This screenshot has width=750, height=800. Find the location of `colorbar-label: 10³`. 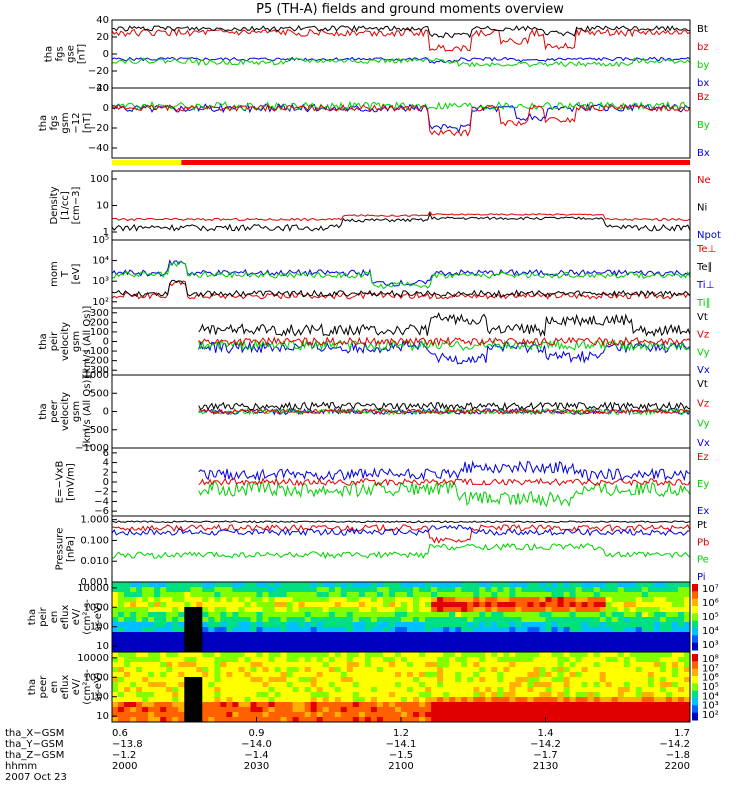

colorbar-label: 10³ is located at coordinates (710, 706).